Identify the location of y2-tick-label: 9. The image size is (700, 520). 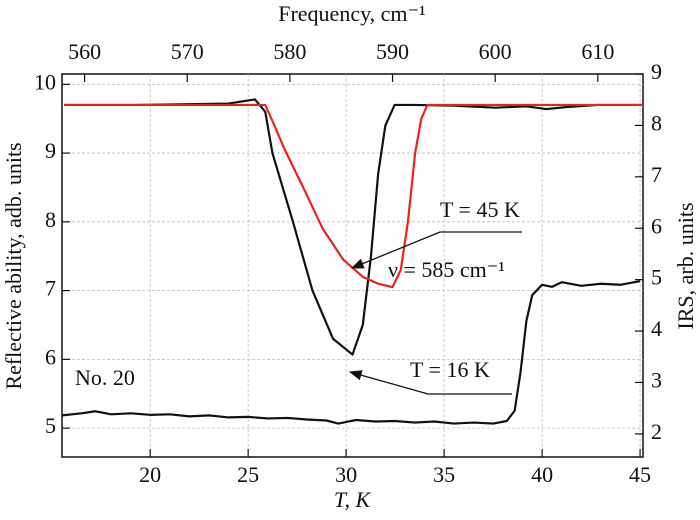
(656, 71).